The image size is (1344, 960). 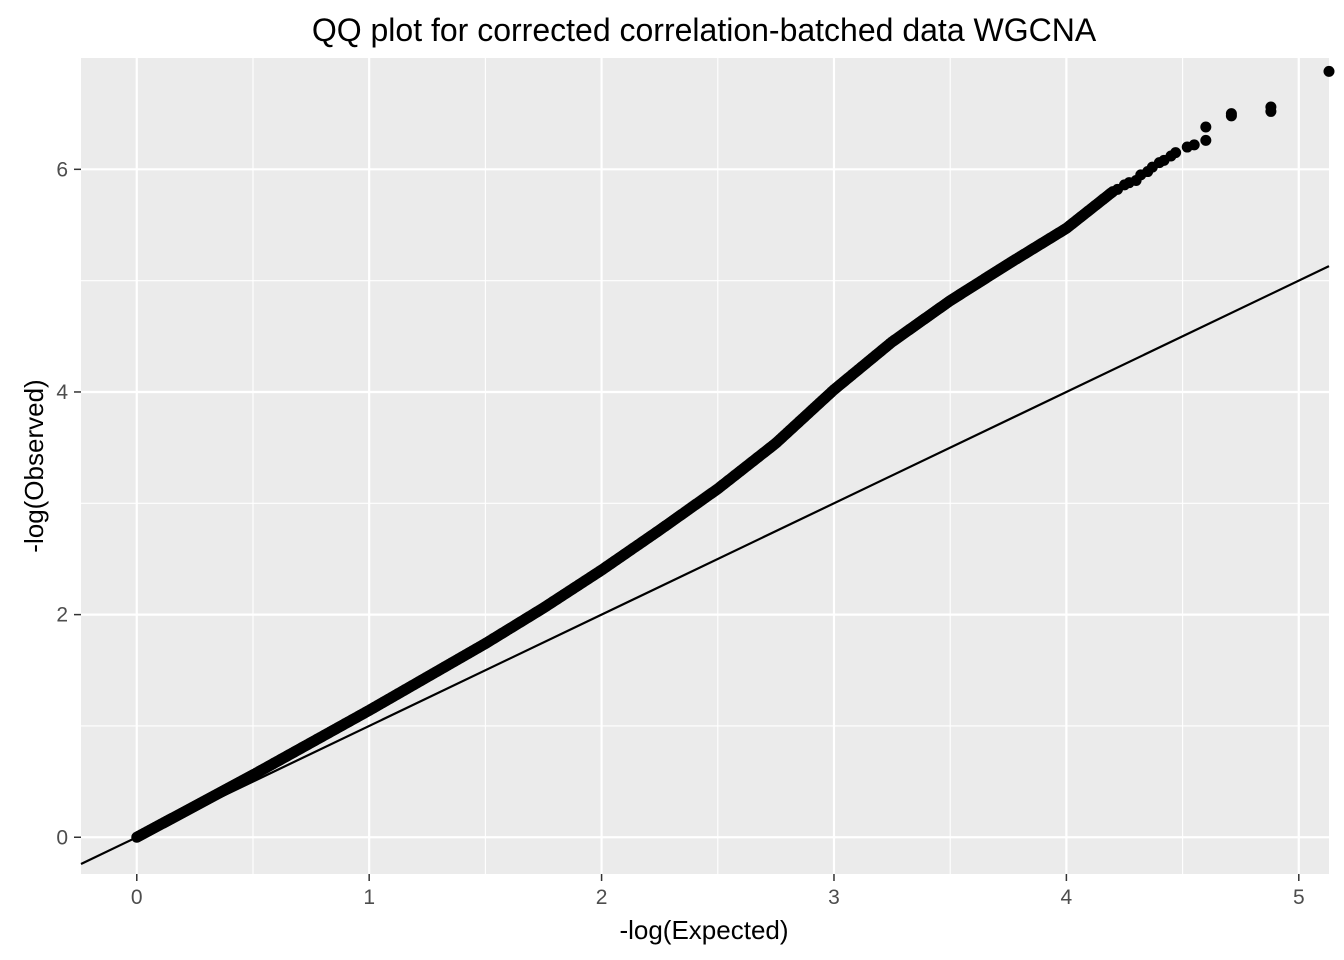 I want to click on x-tick-label: 4, so click(x=1067, y=897).